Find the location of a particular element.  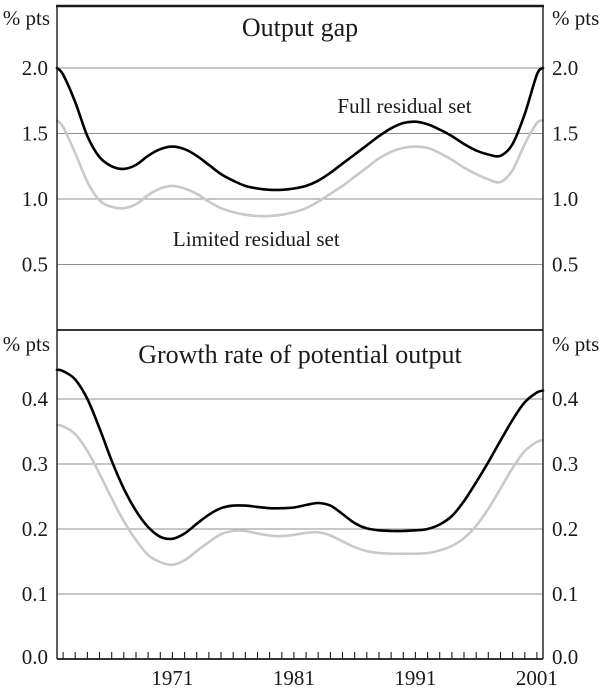

y-tick-label-left: 1.0 is located at coordinates (35, 199).